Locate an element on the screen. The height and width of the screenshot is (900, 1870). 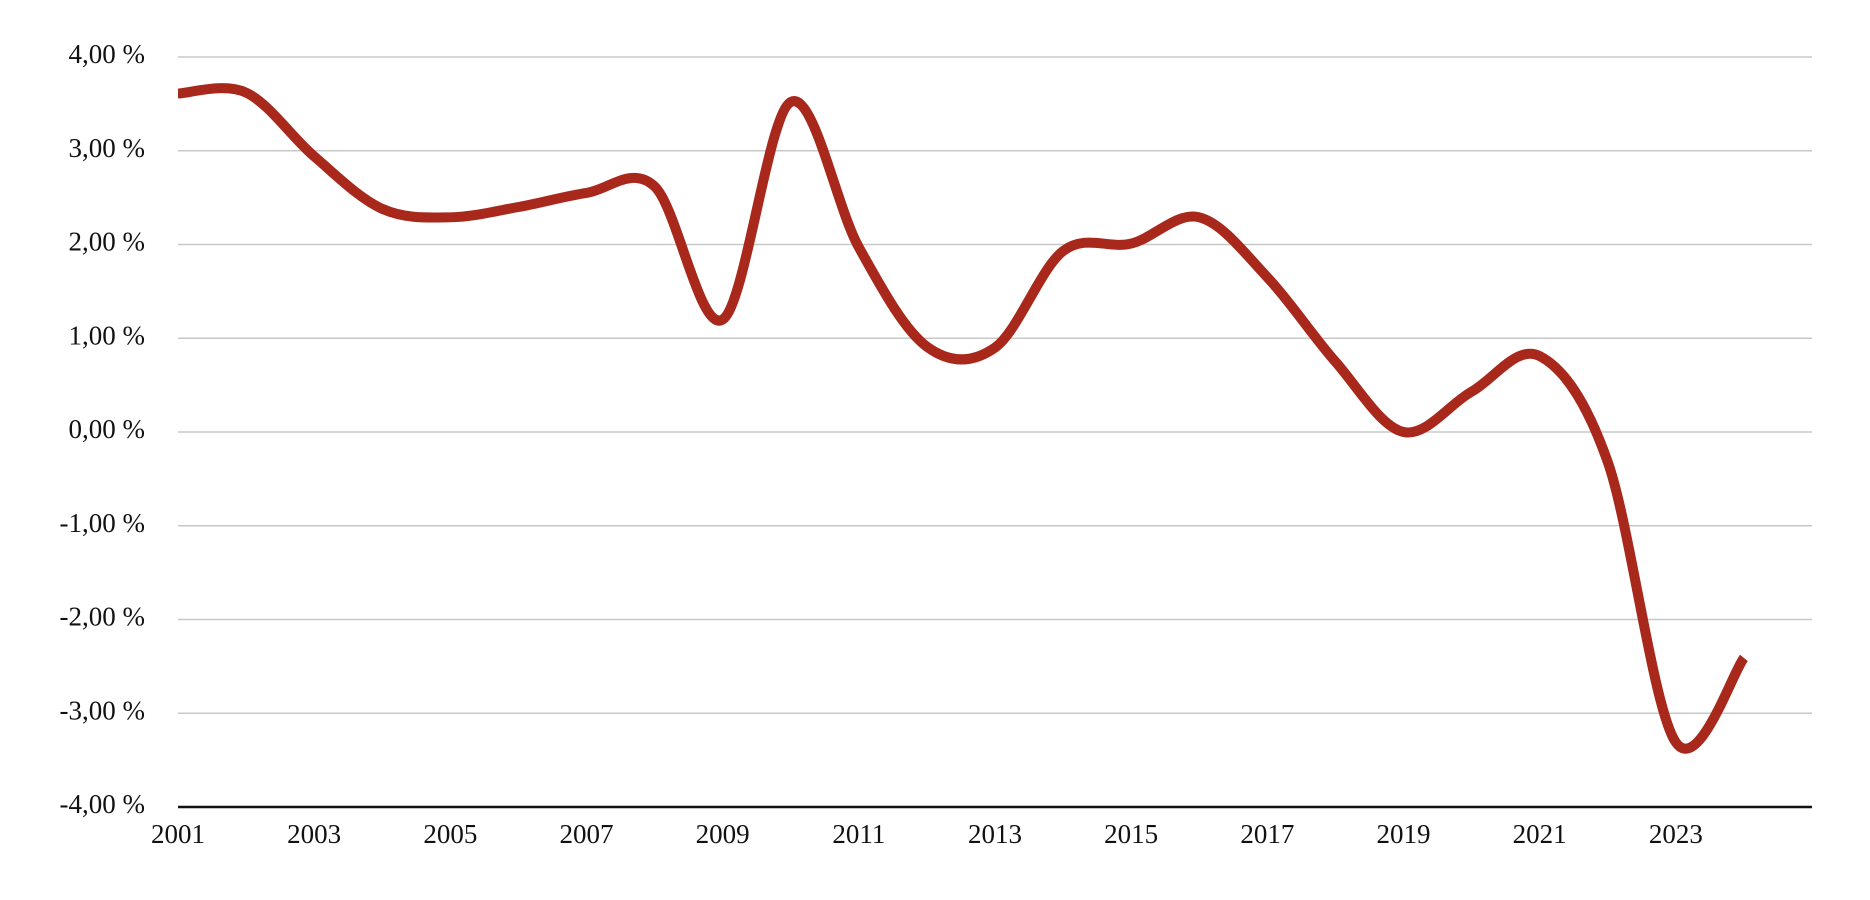
x-tick-label: 2013 is located at coordinates (995, 834).